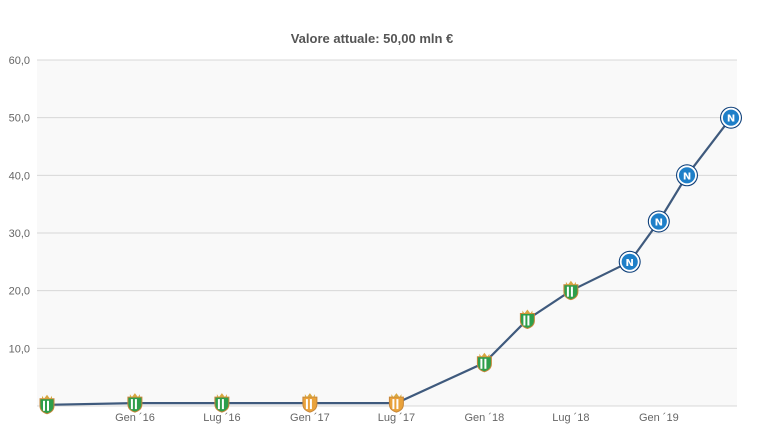  I want to click on y-tick-label: 20,0, so click(19, 292).